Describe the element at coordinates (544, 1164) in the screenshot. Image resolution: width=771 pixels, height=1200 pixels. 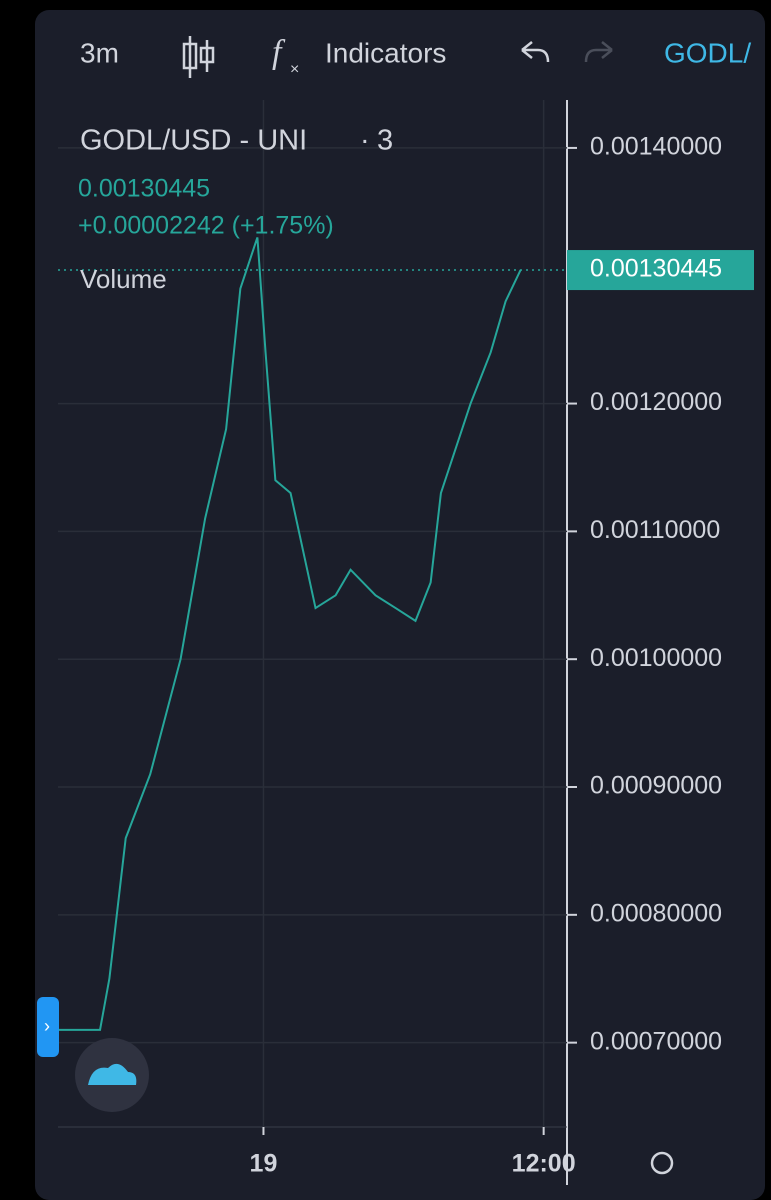
I see `x-tick-label: 12:00` at that location.